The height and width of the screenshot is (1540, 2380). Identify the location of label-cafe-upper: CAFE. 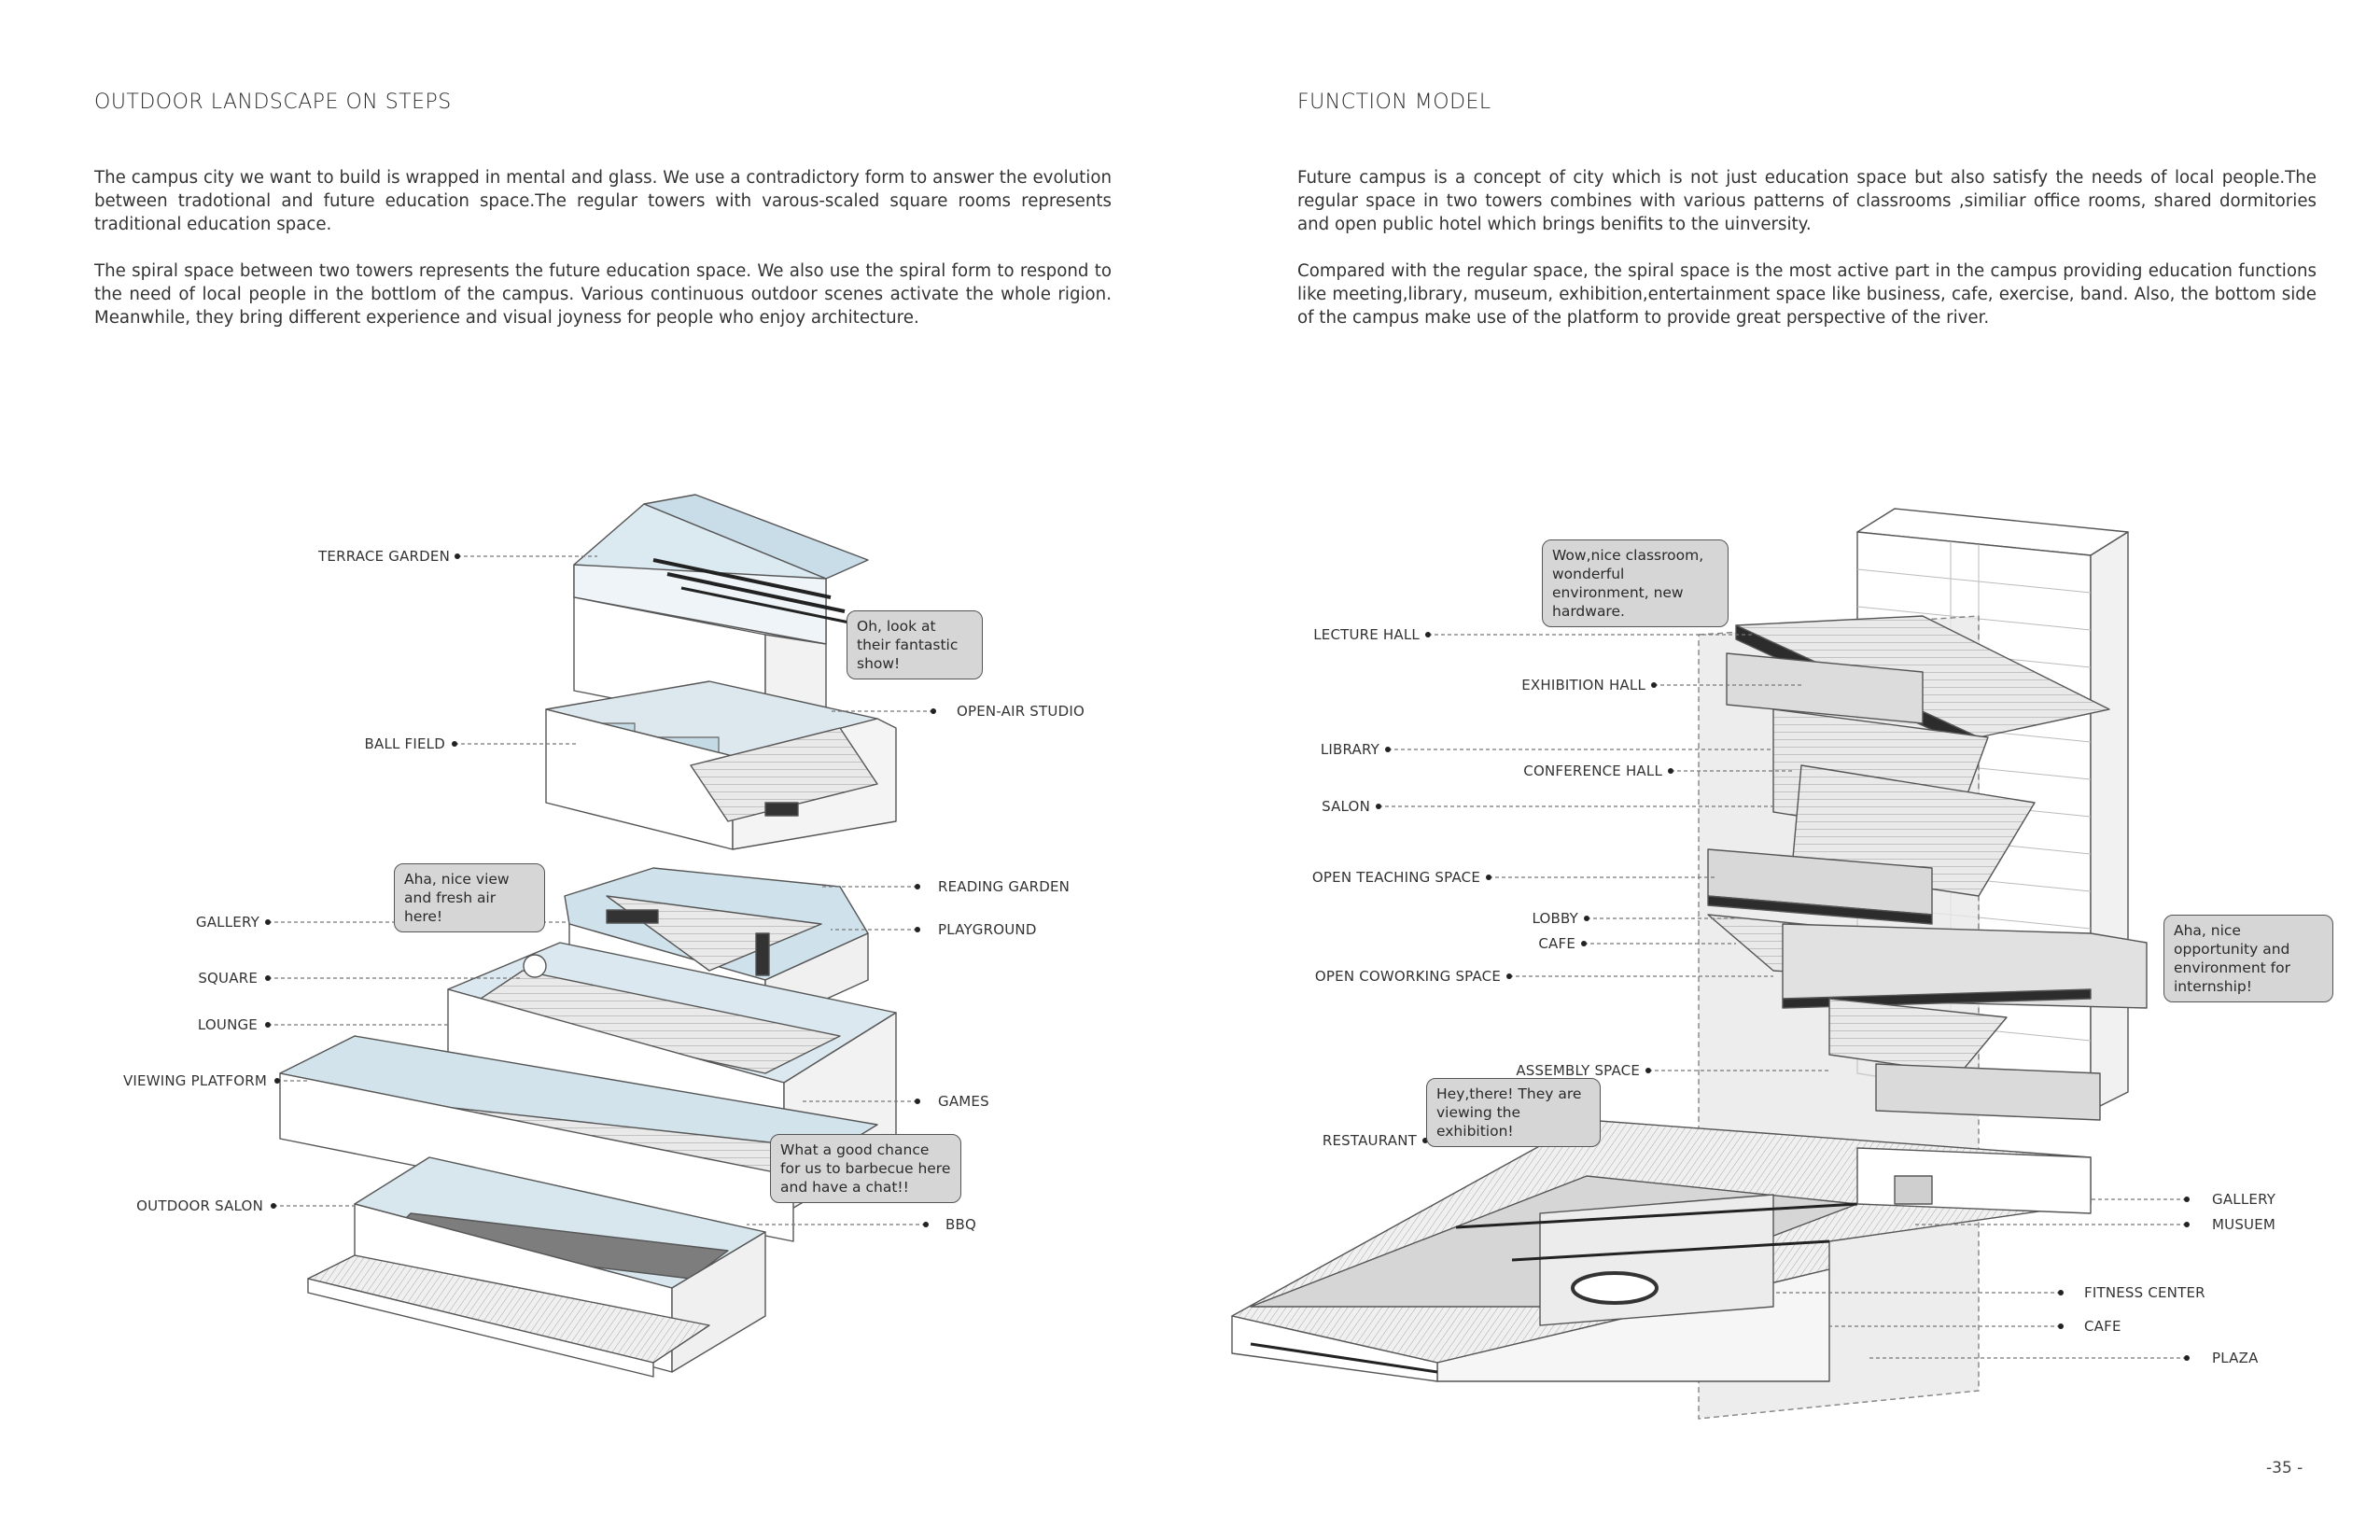
(1556, 943).